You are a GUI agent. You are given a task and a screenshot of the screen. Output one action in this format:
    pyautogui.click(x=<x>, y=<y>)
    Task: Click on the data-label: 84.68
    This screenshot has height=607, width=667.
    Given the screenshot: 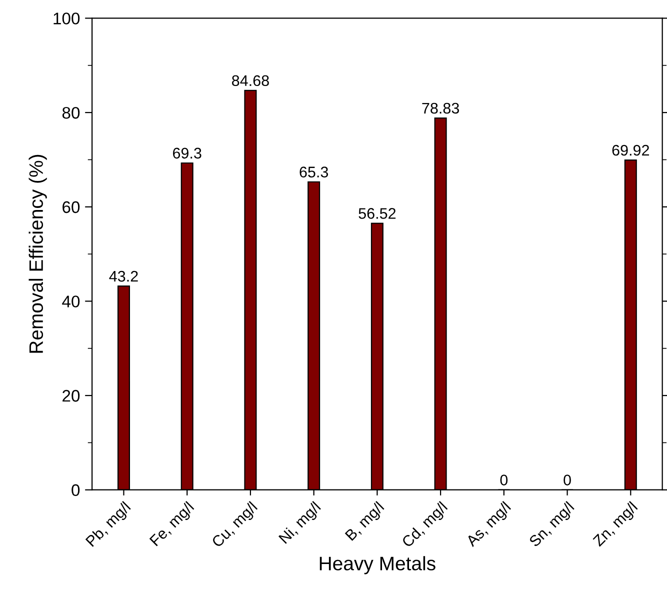 What is the action you would take?
    pyautogui.click(x=250, y=80)
    